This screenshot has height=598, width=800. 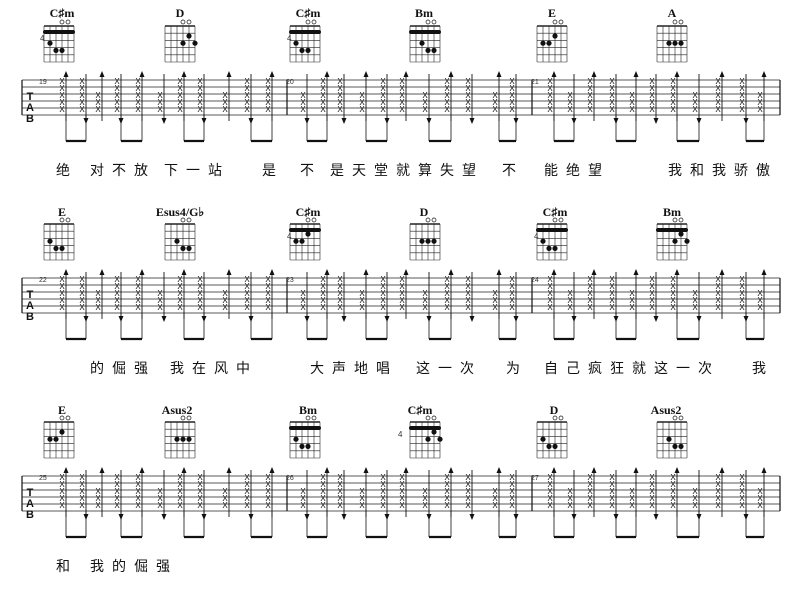 I want to click on lyric-char: 一, so click(x=445, y=369).